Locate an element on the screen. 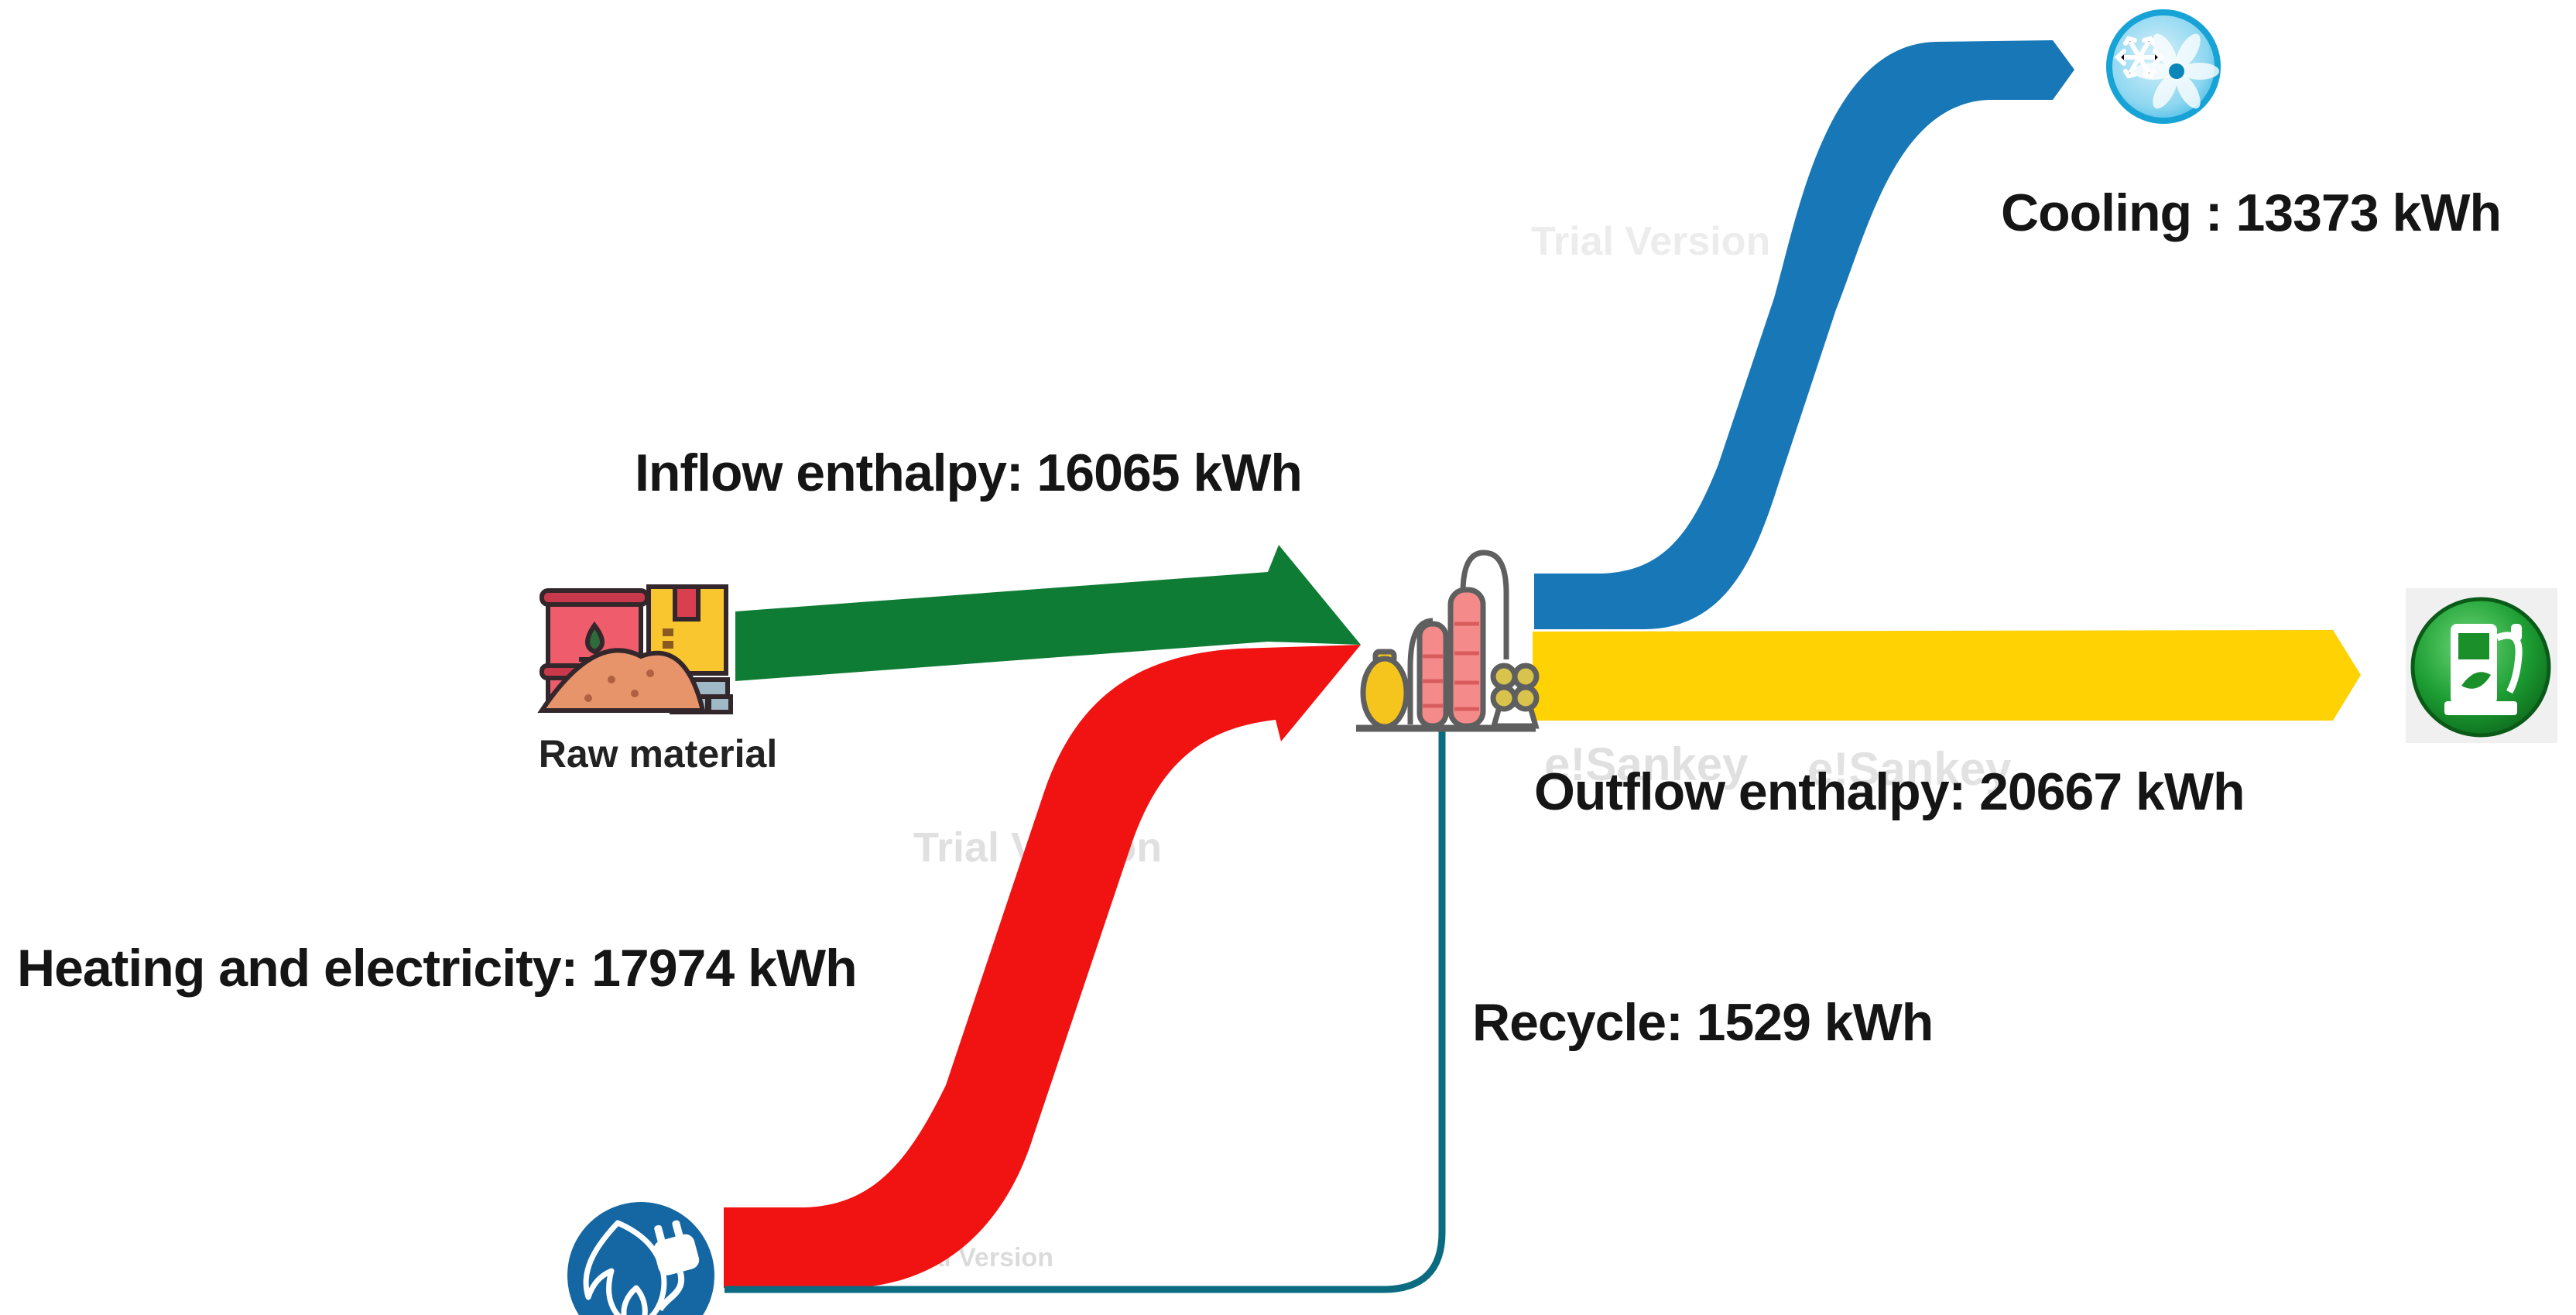  outflow-enthalpy-label: Outflow enthalpy: 20667 kWh is located at coordinates (1890, 791).